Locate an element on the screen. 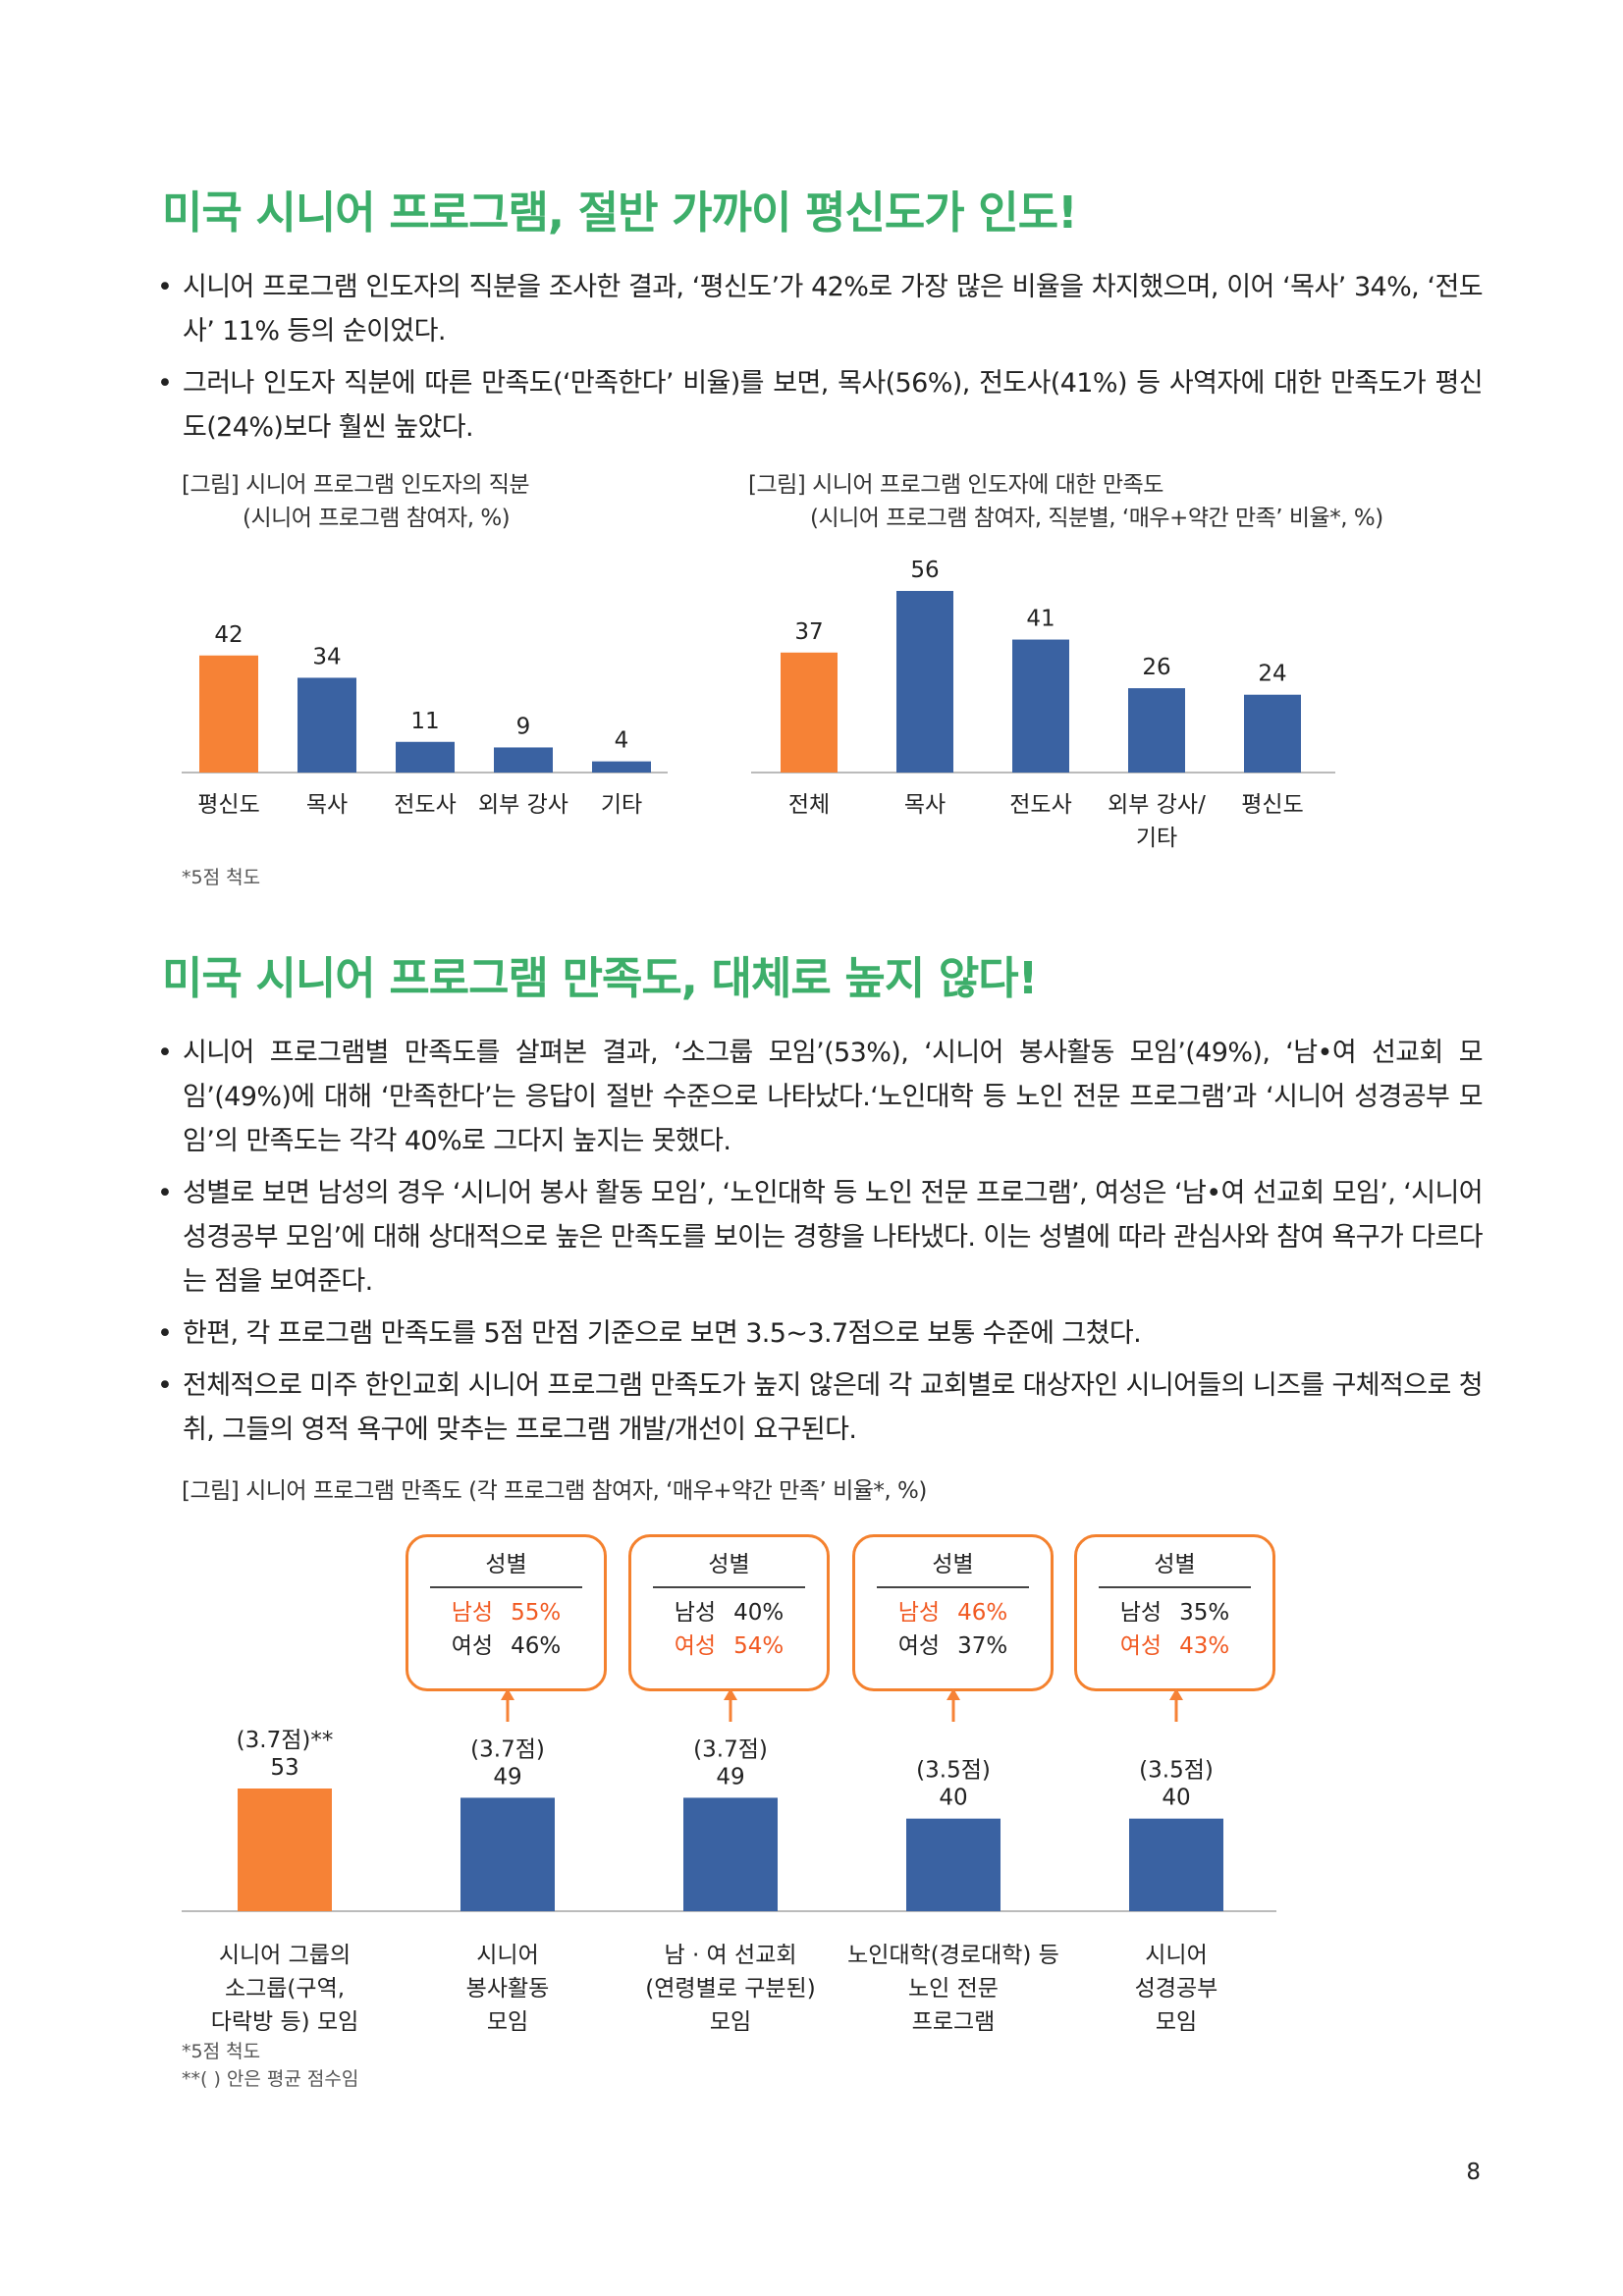 The height and width of the screenshot is (2296, 1623). data-label: 53 is located at coordinates (284, 1768).